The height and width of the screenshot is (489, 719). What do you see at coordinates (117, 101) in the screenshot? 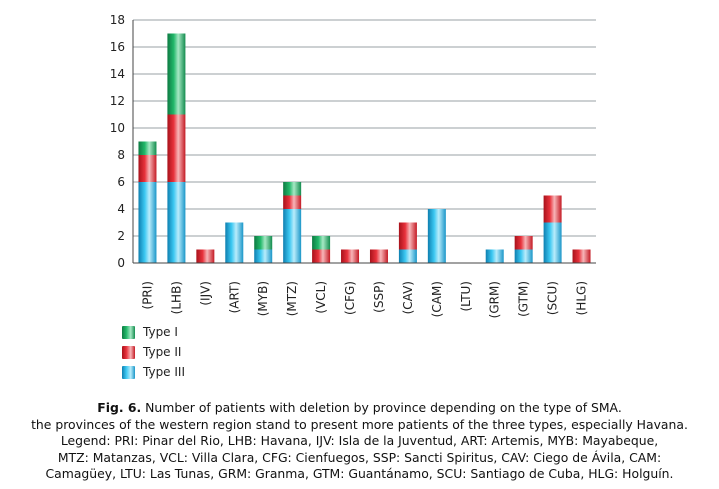
I see `y-tick-label: 12` at bounding box center [117, 101].